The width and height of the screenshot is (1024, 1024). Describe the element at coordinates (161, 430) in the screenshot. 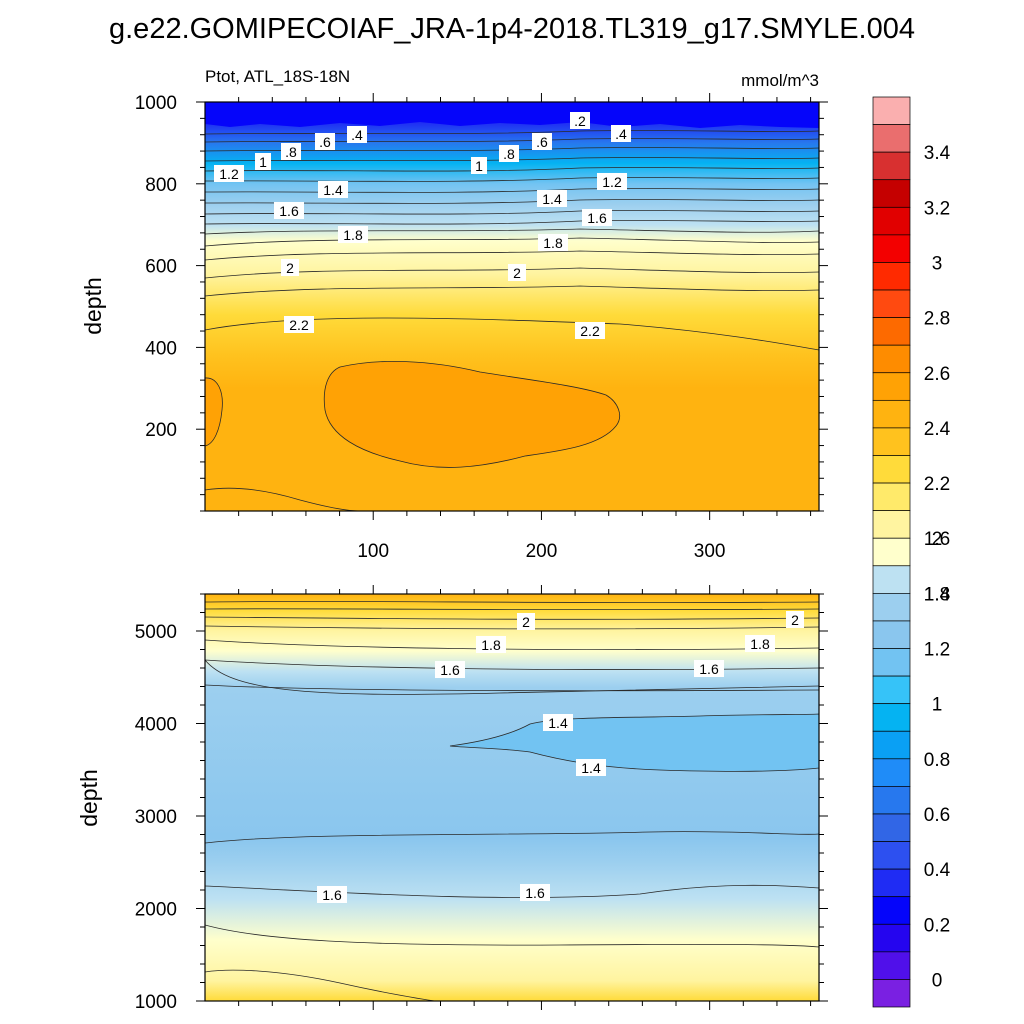

I see `y-tick-label: 200` at that location.